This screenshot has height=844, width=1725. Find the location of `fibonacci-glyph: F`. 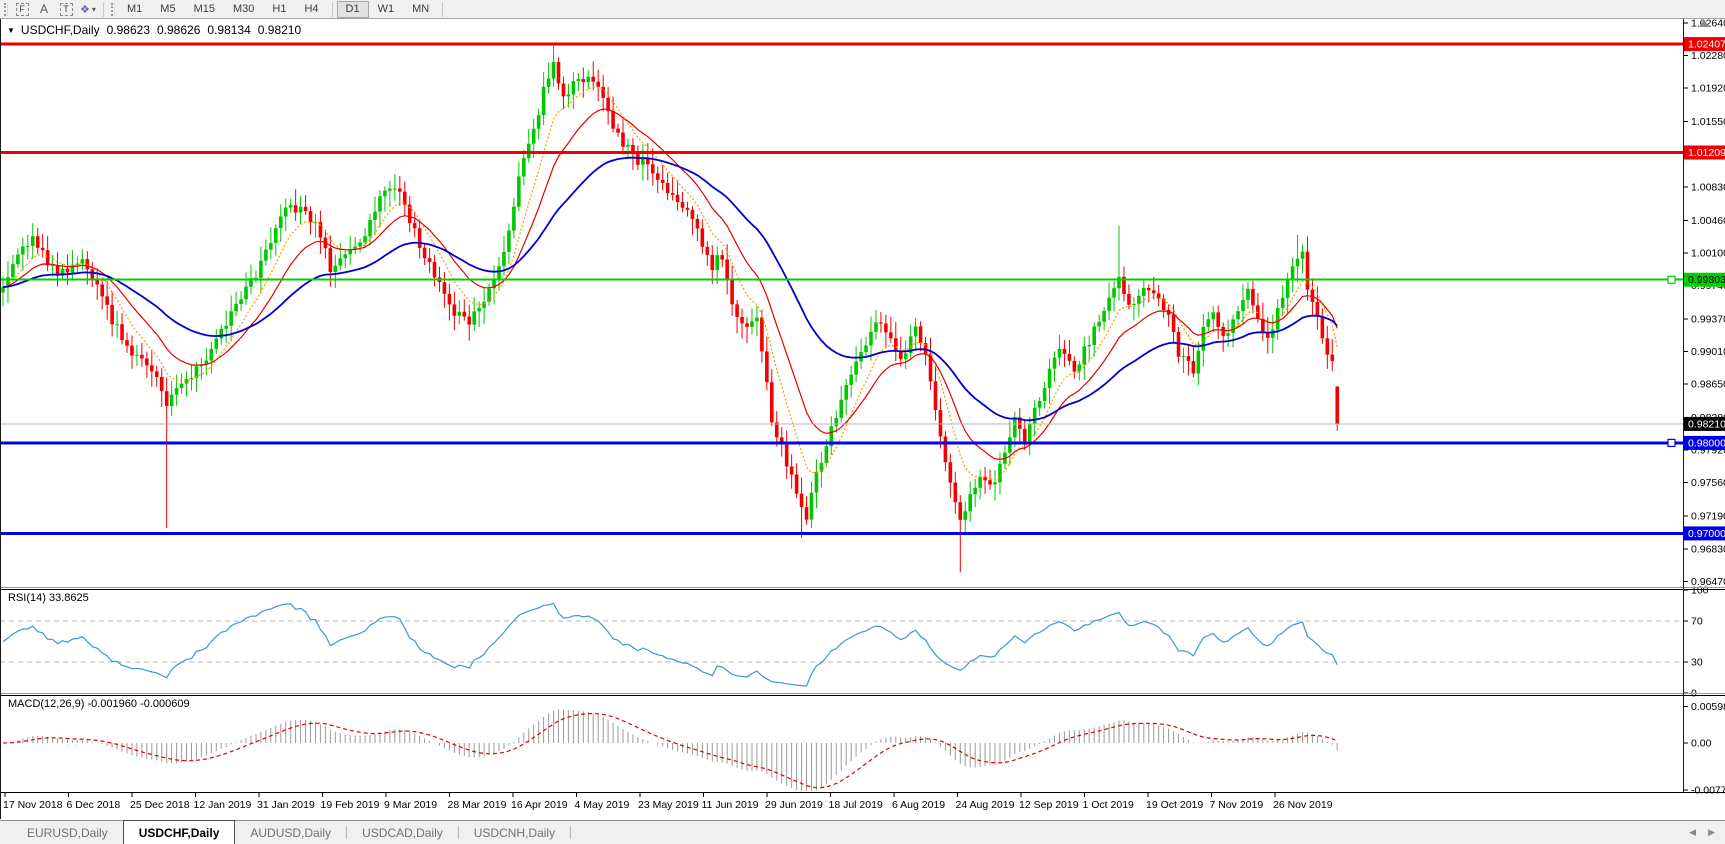

fibonacci-glyph: F is located at coordinates (22, 9).